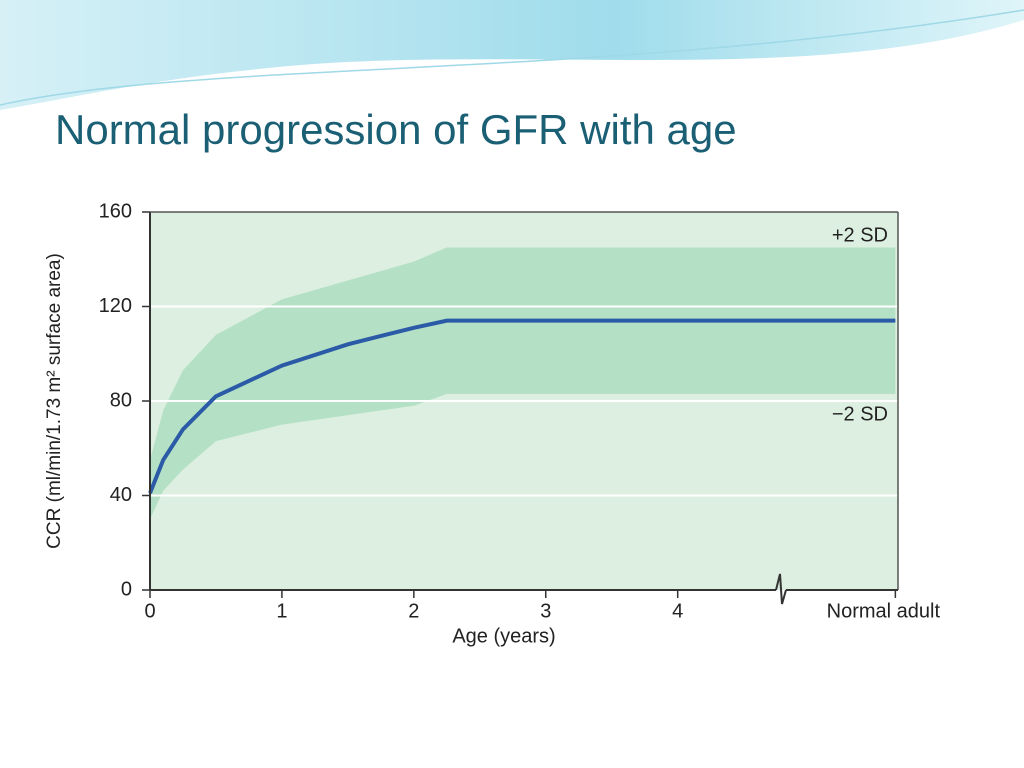 This screenshot has height=768, width=1024. I want to click on y-tick-label: 40, so click(121, 495).